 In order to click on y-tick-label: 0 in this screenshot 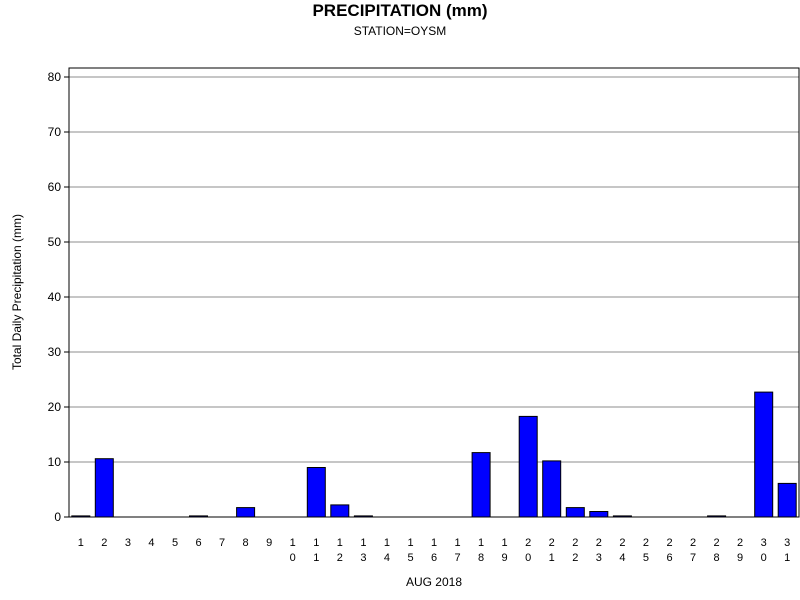, I will do `click(57, 517)`.